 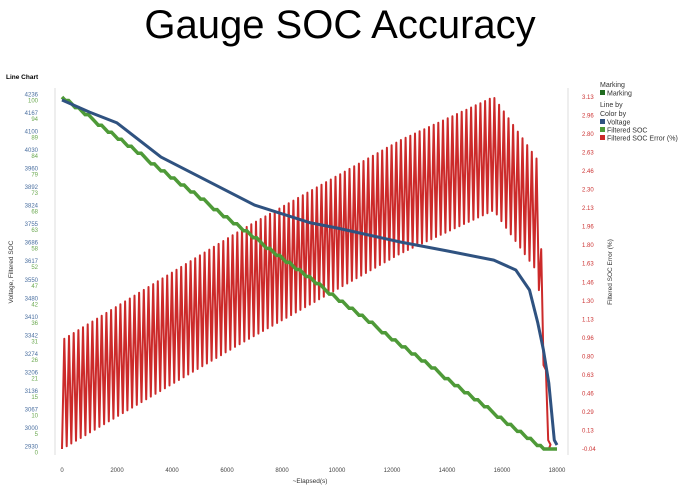 I want to click on y-left-soc-tick: 58, so click(x=34, y=250).